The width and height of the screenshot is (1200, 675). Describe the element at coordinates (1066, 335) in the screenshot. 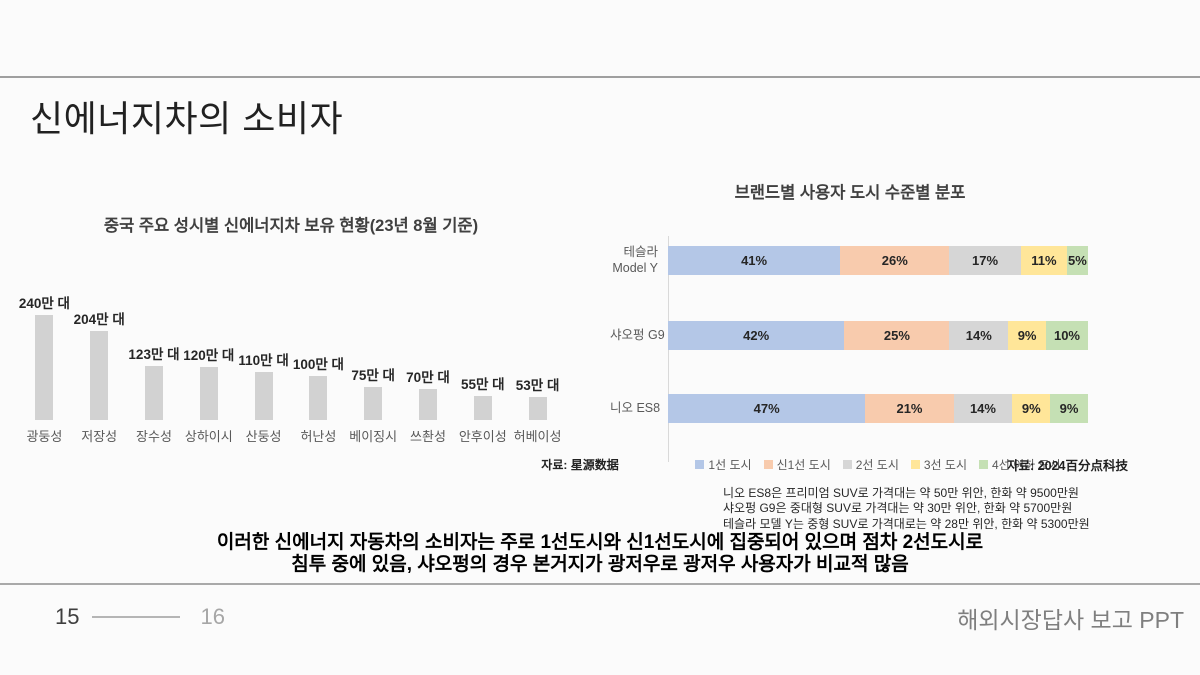

I see `segment-4선 이하 도시: 10%` at that location.